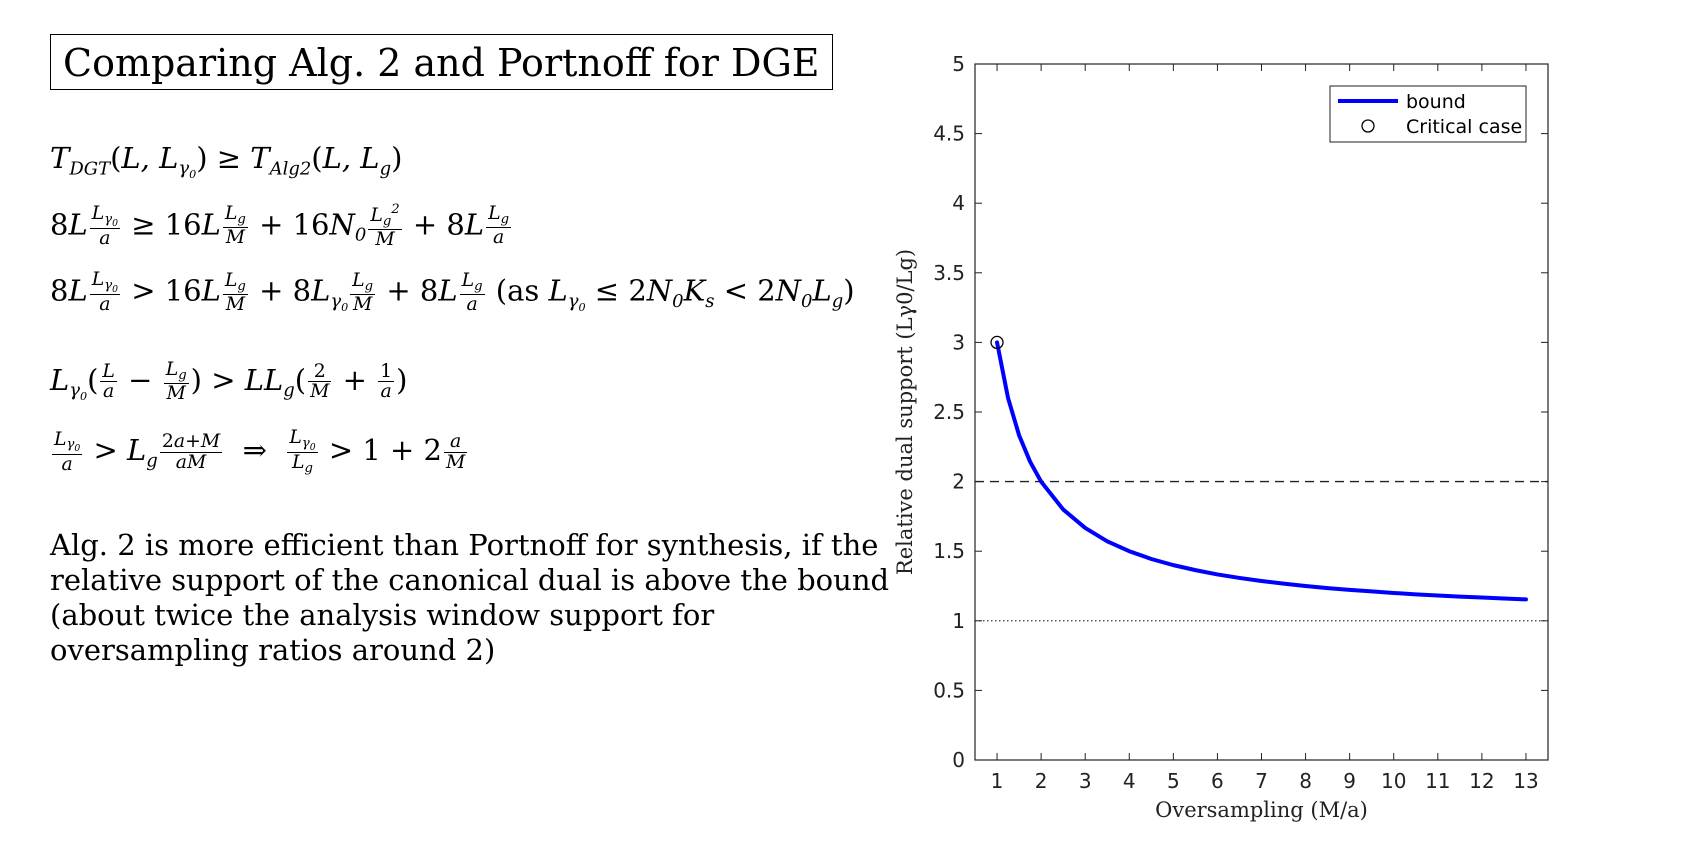 The image size is (1688, 844). I want to click on y-tick-label: 1, so click(958, 621).